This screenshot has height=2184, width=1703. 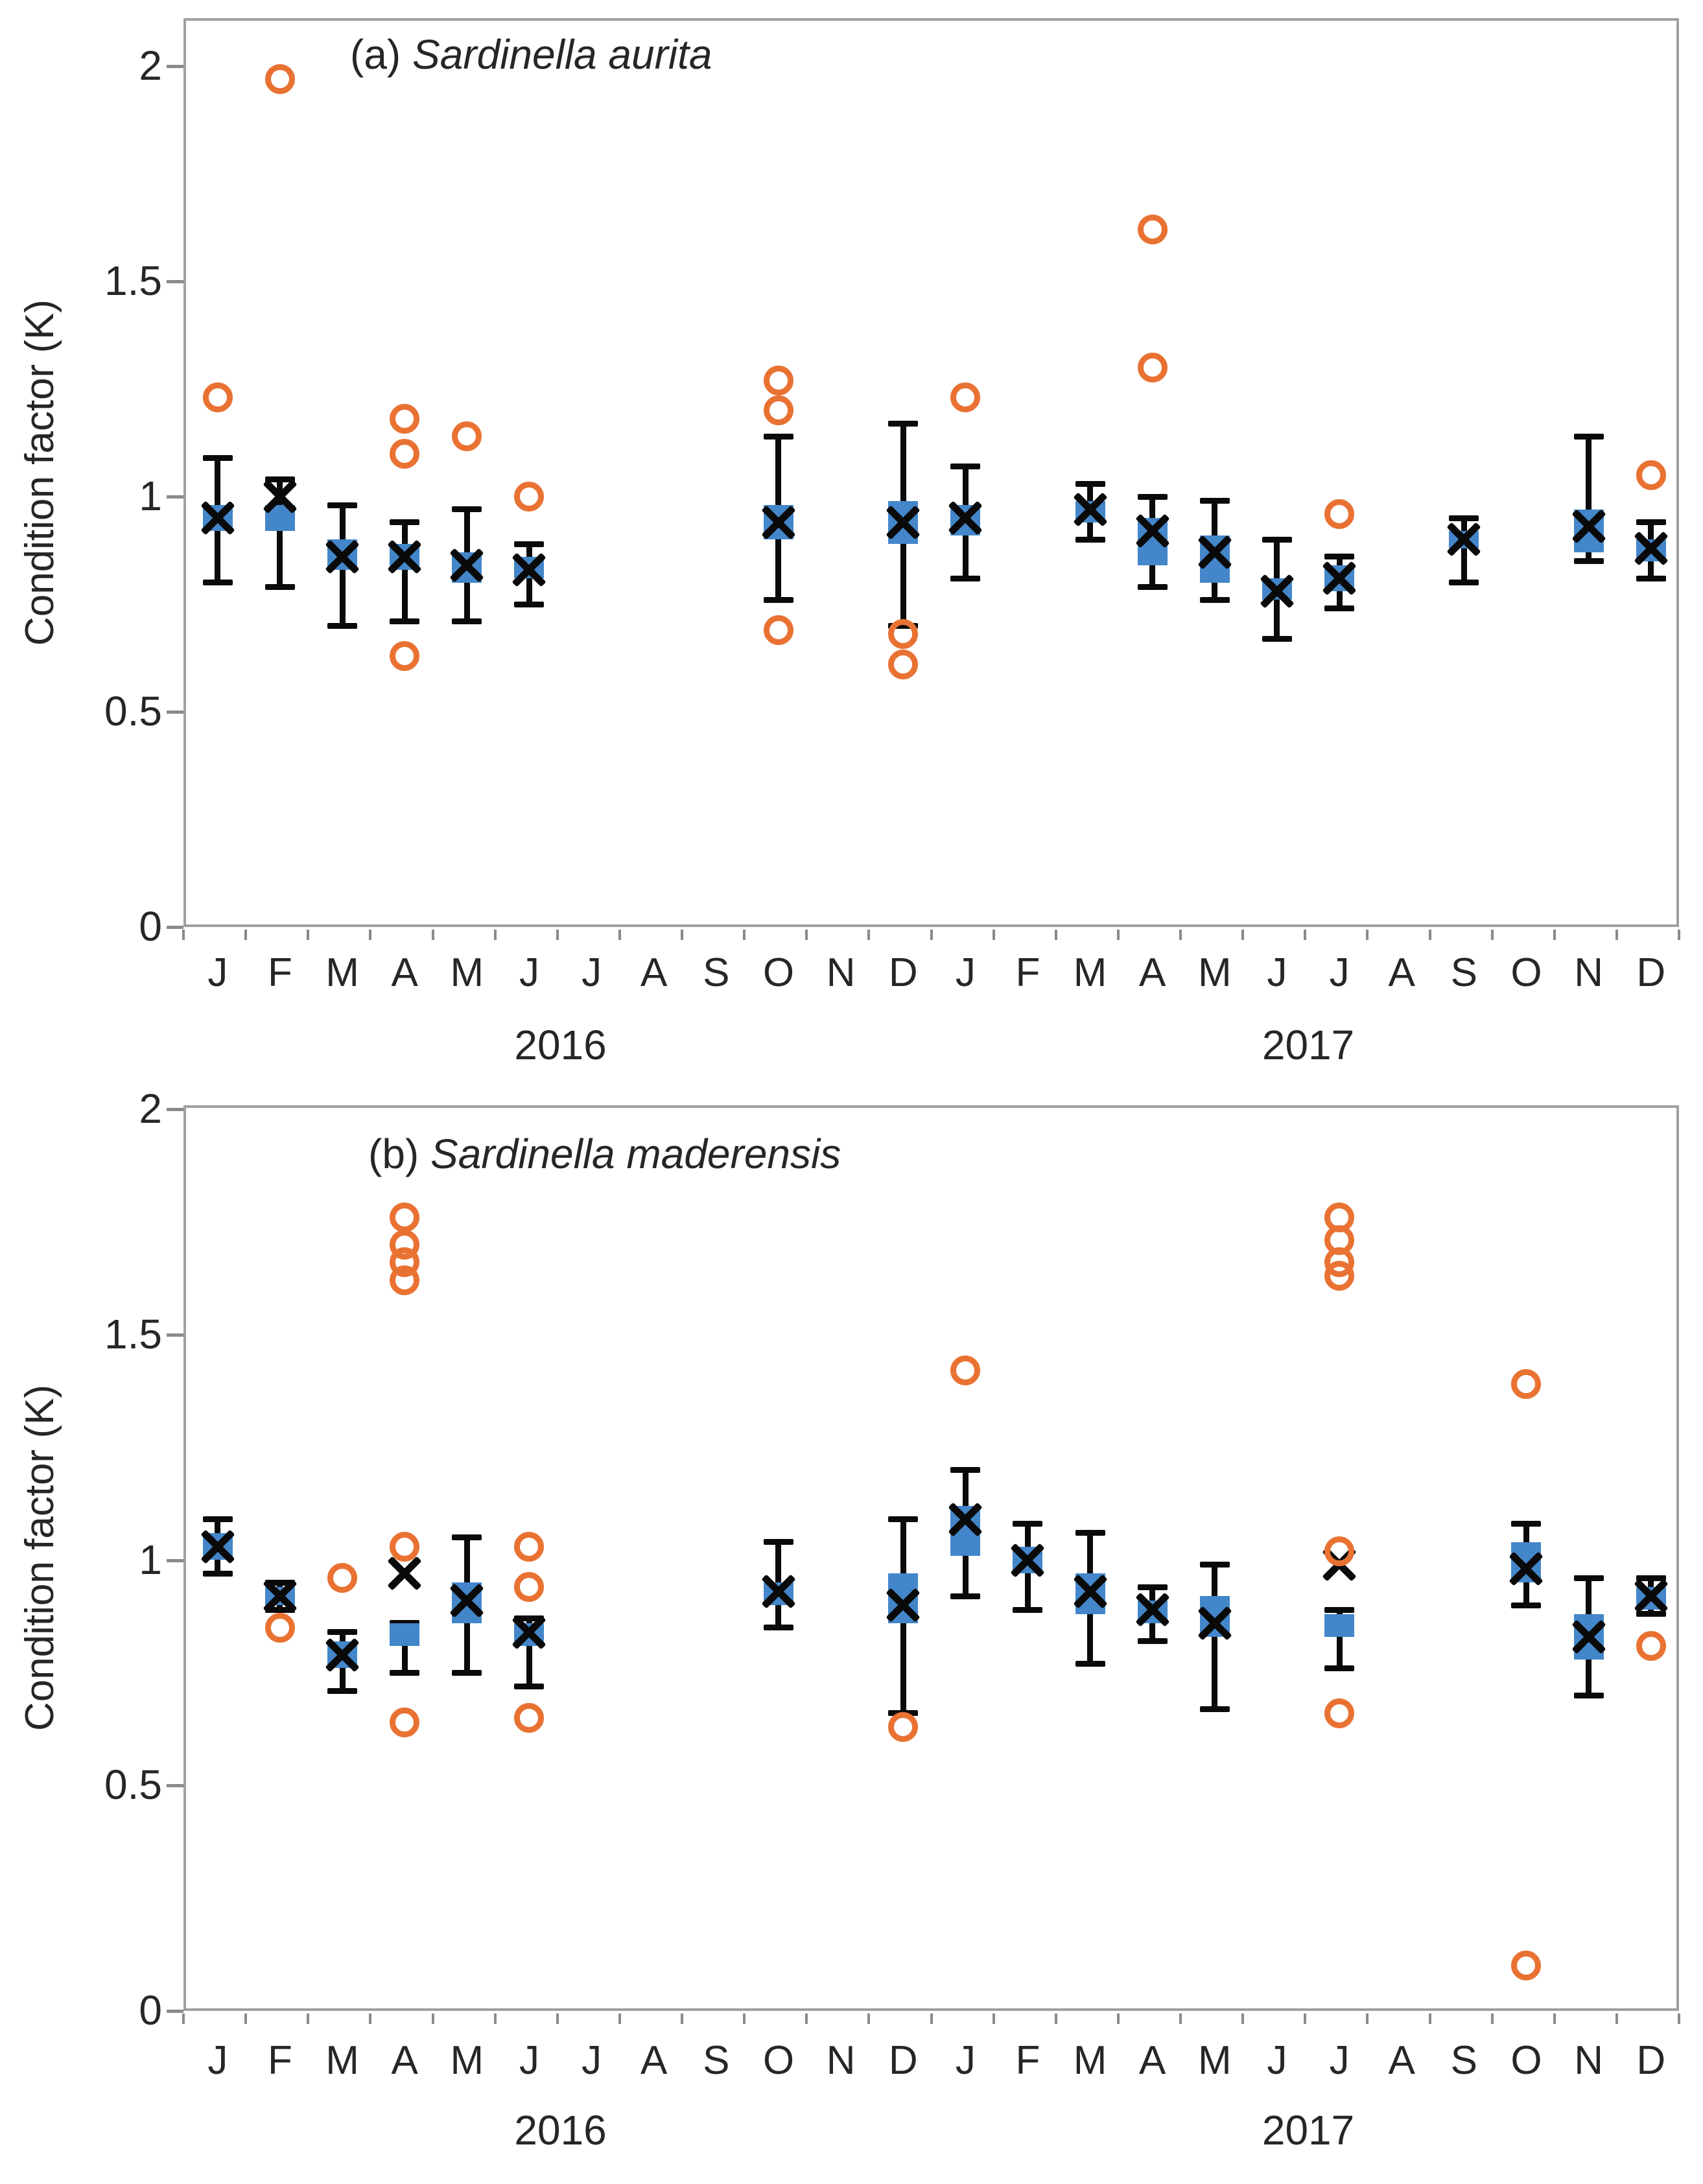 What do you see at coordinates (150, 927) in the screenshot?
I see `y-tick-label-a: 0` at bounding box center [150, 927].